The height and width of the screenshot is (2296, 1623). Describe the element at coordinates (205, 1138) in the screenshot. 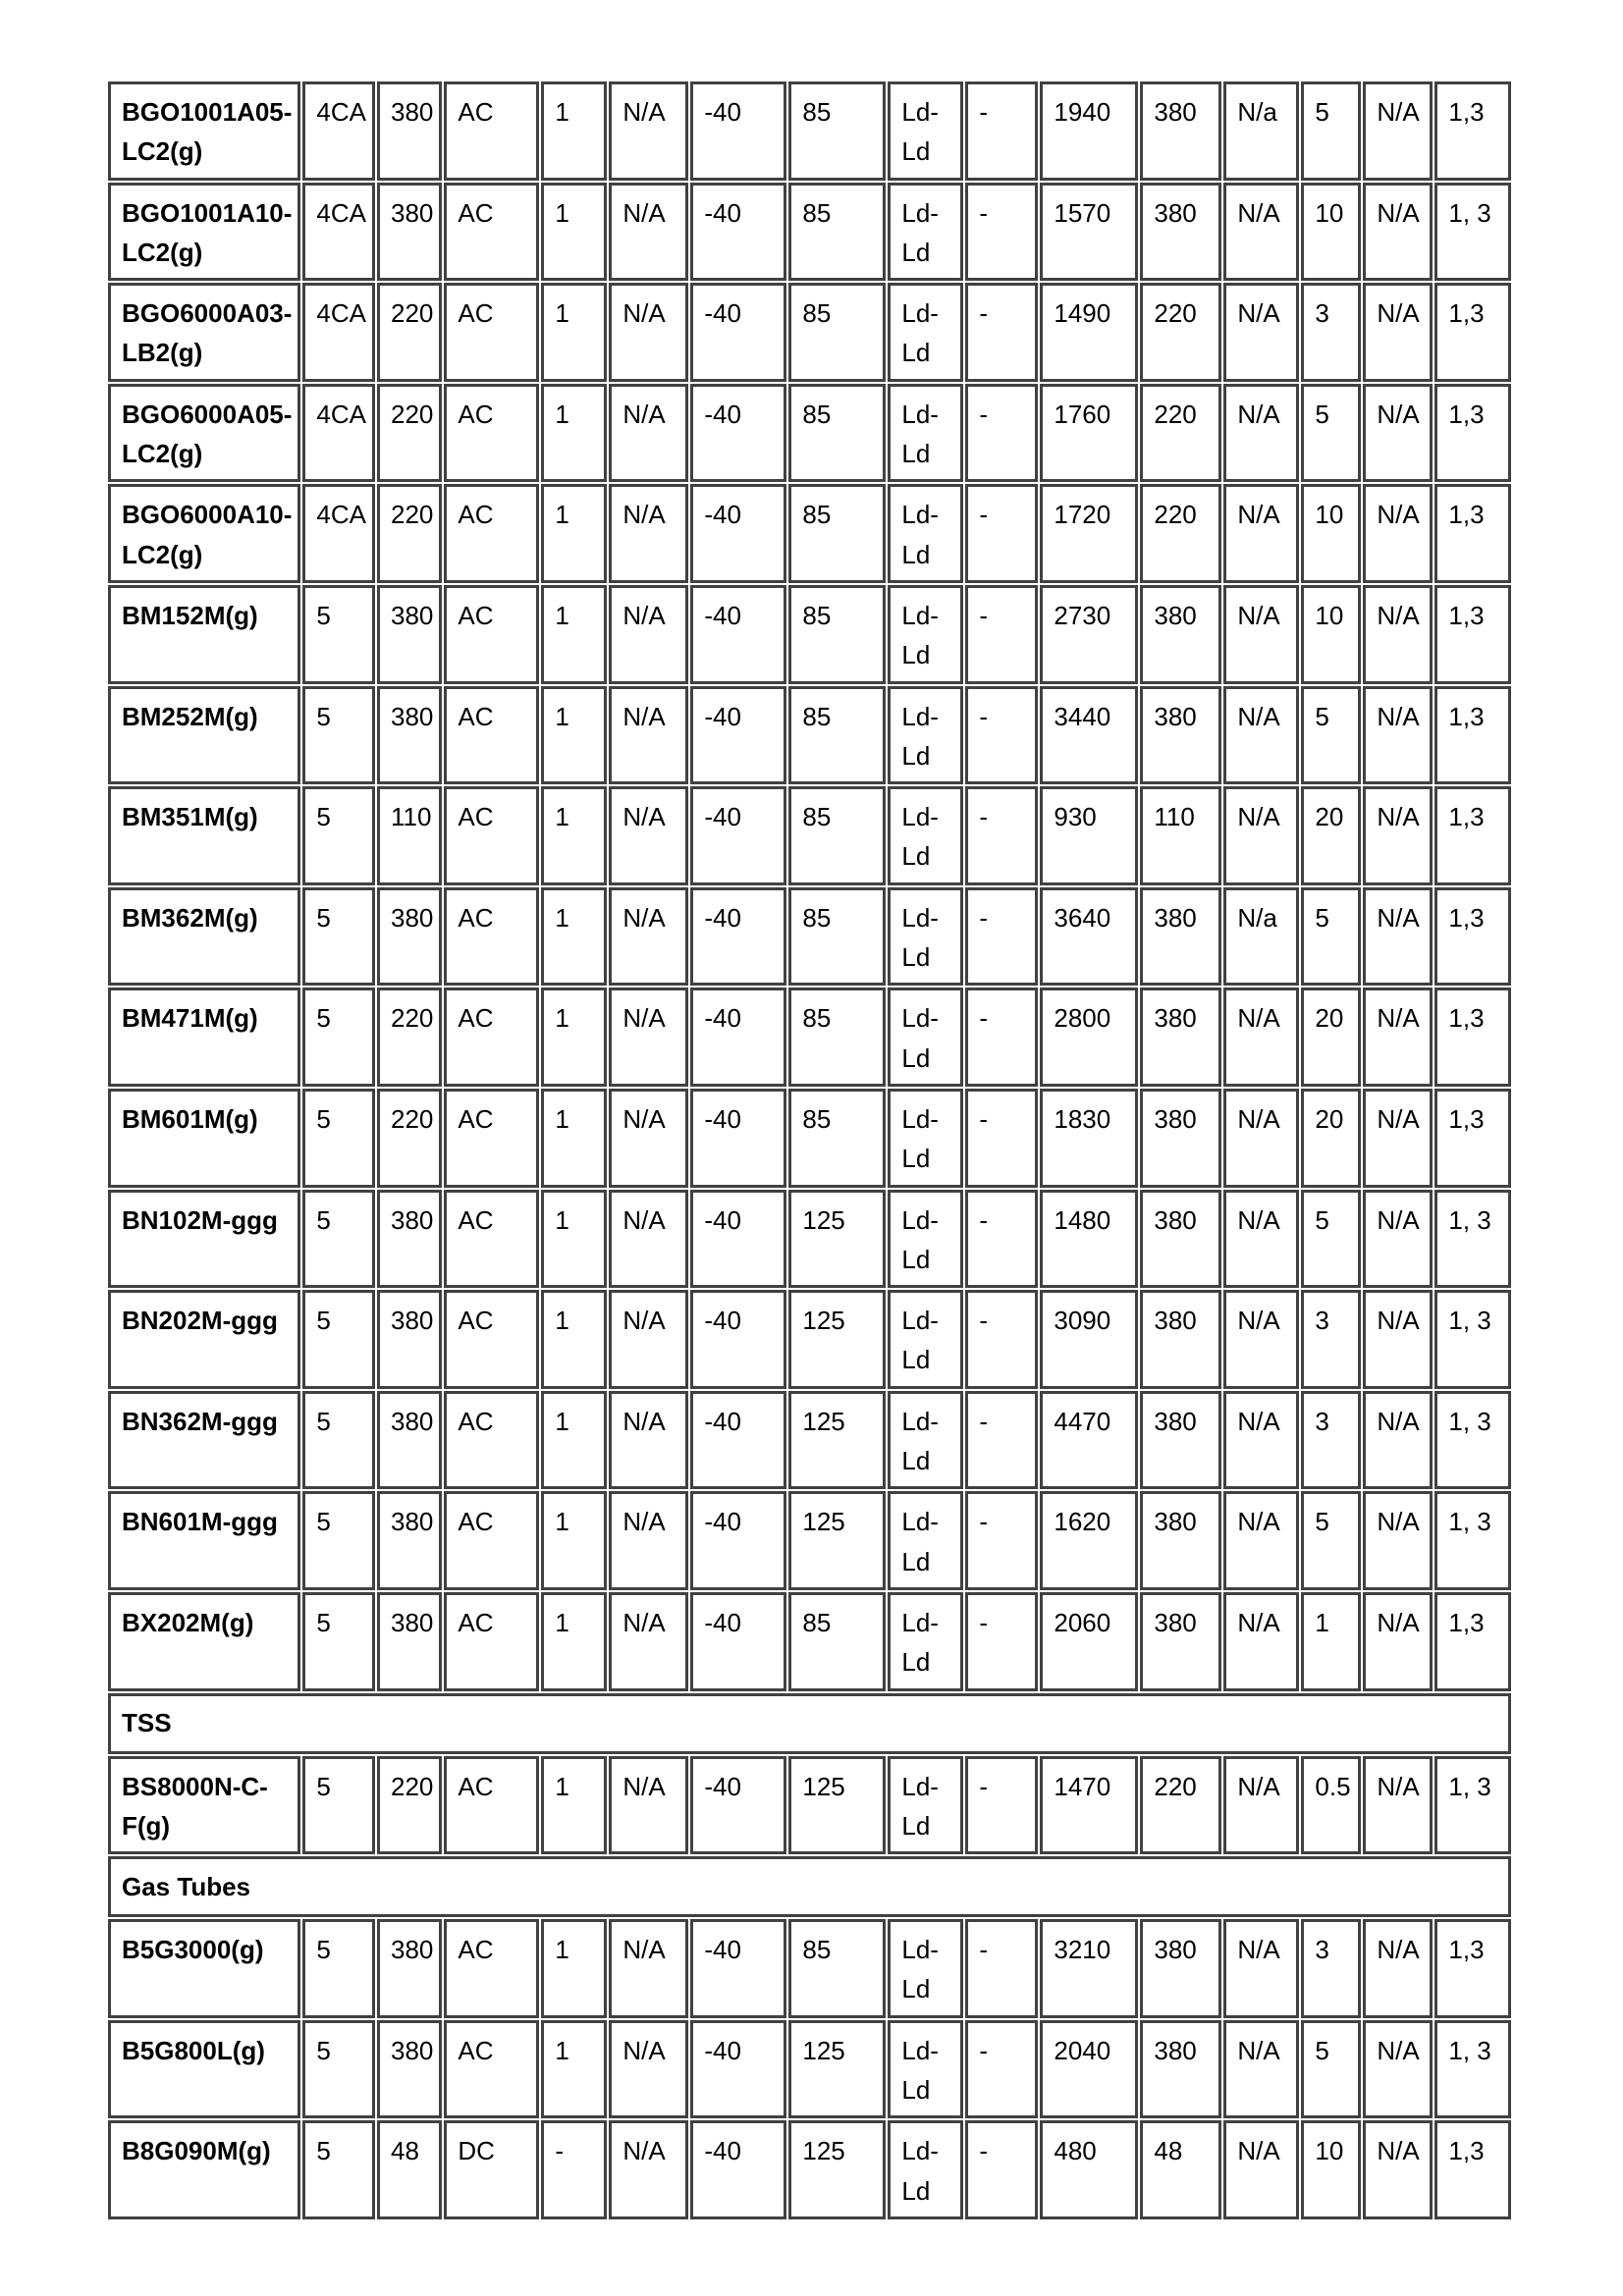

I see `part-number-cell: BM601M(g)` at that location.